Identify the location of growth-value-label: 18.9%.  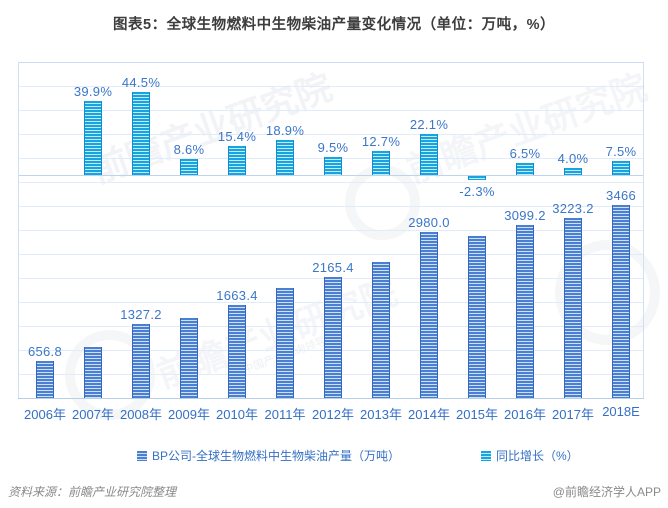
(285, 130).